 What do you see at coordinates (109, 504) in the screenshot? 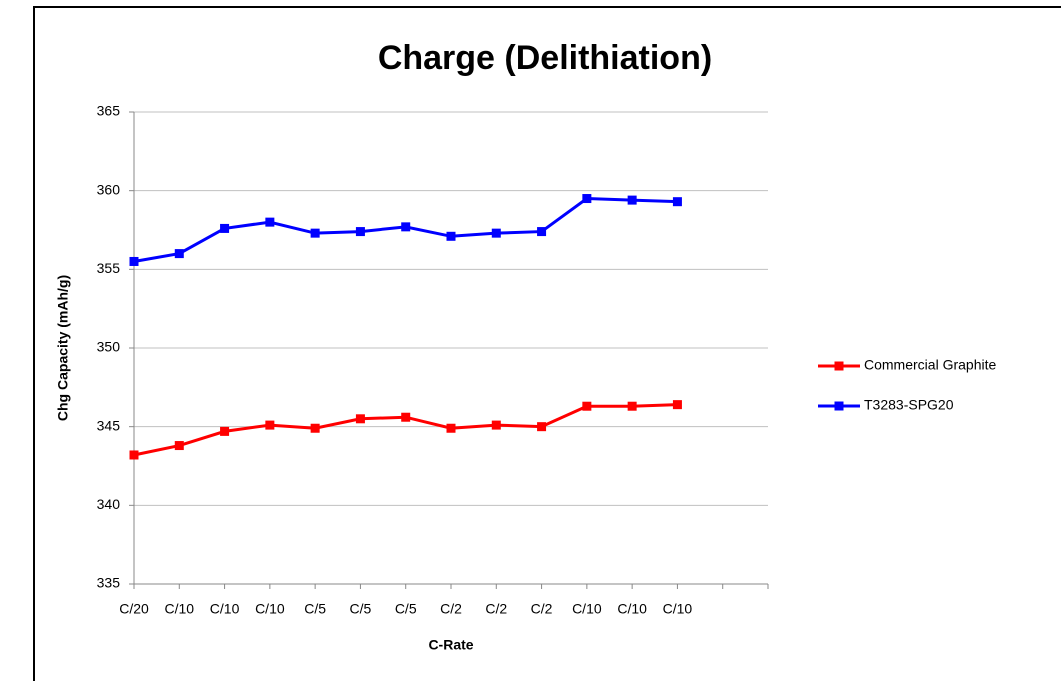
I see `y-tick-label: 340` at bounding box center [109, 504].